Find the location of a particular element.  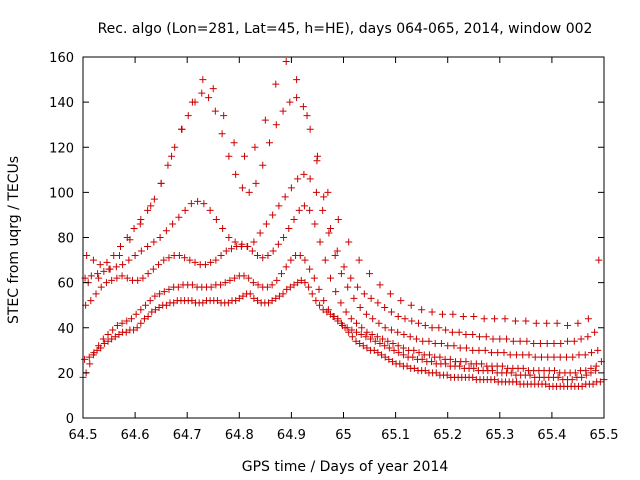

x-tick-label: 64.5 is located at coordinates (83, 435).